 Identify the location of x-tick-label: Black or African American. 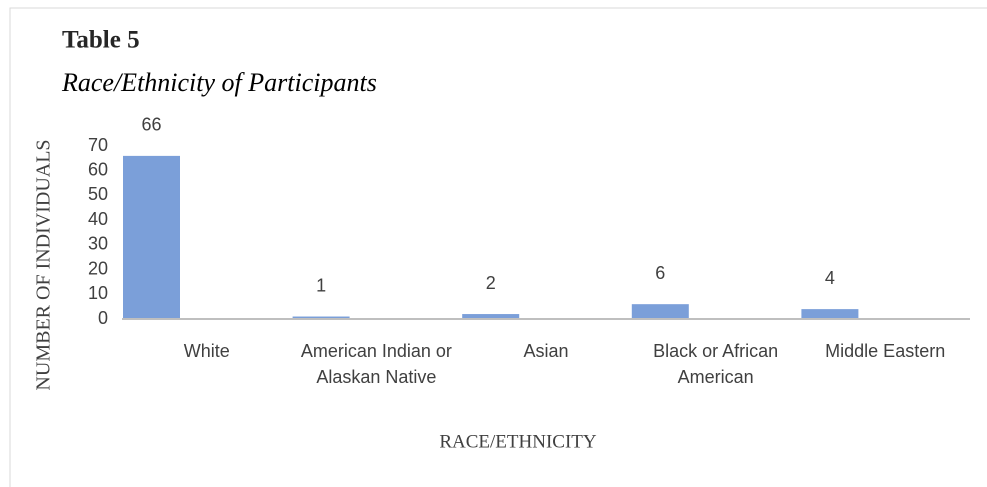
(716, 364).